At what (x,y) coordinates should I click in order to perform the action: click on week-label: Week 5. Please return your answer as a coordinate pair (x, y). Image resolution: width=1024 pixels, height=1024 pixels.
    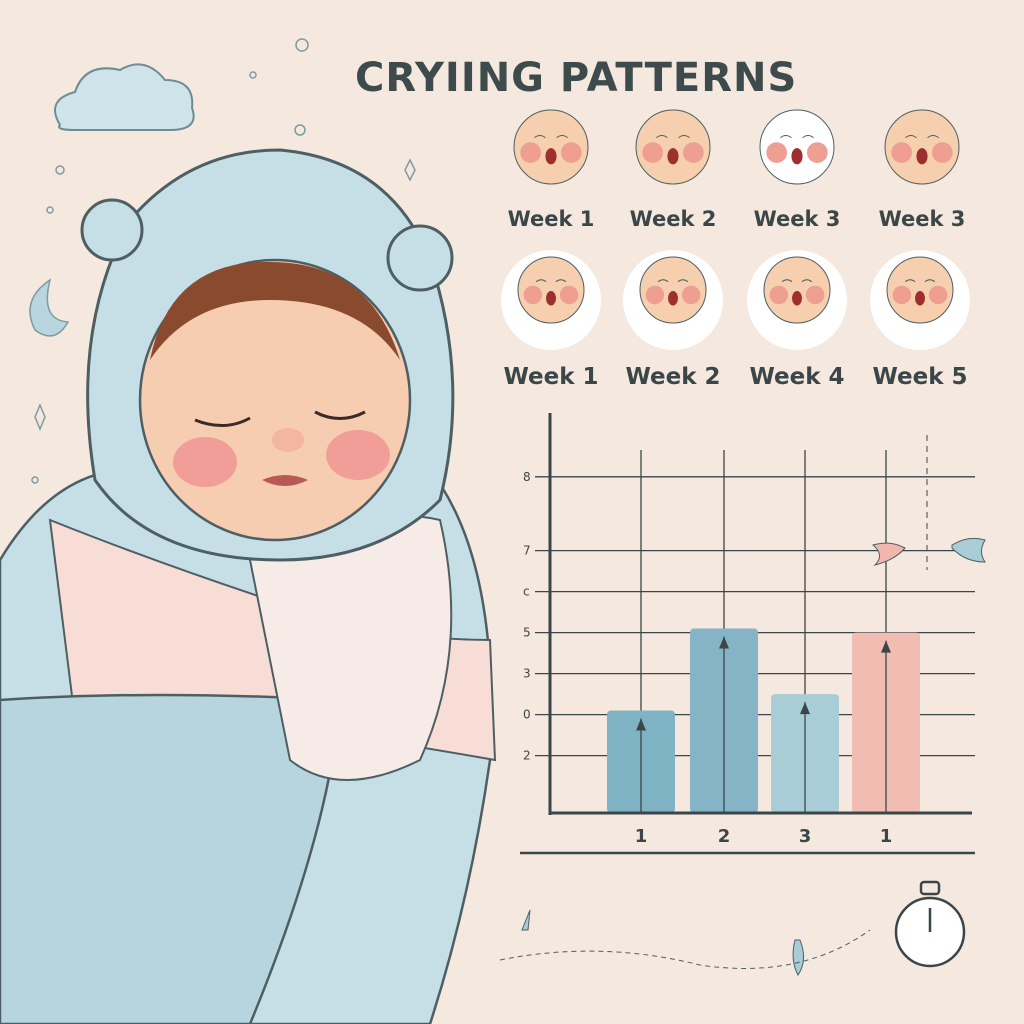
    Looking at the image, I should click on (920, 377).